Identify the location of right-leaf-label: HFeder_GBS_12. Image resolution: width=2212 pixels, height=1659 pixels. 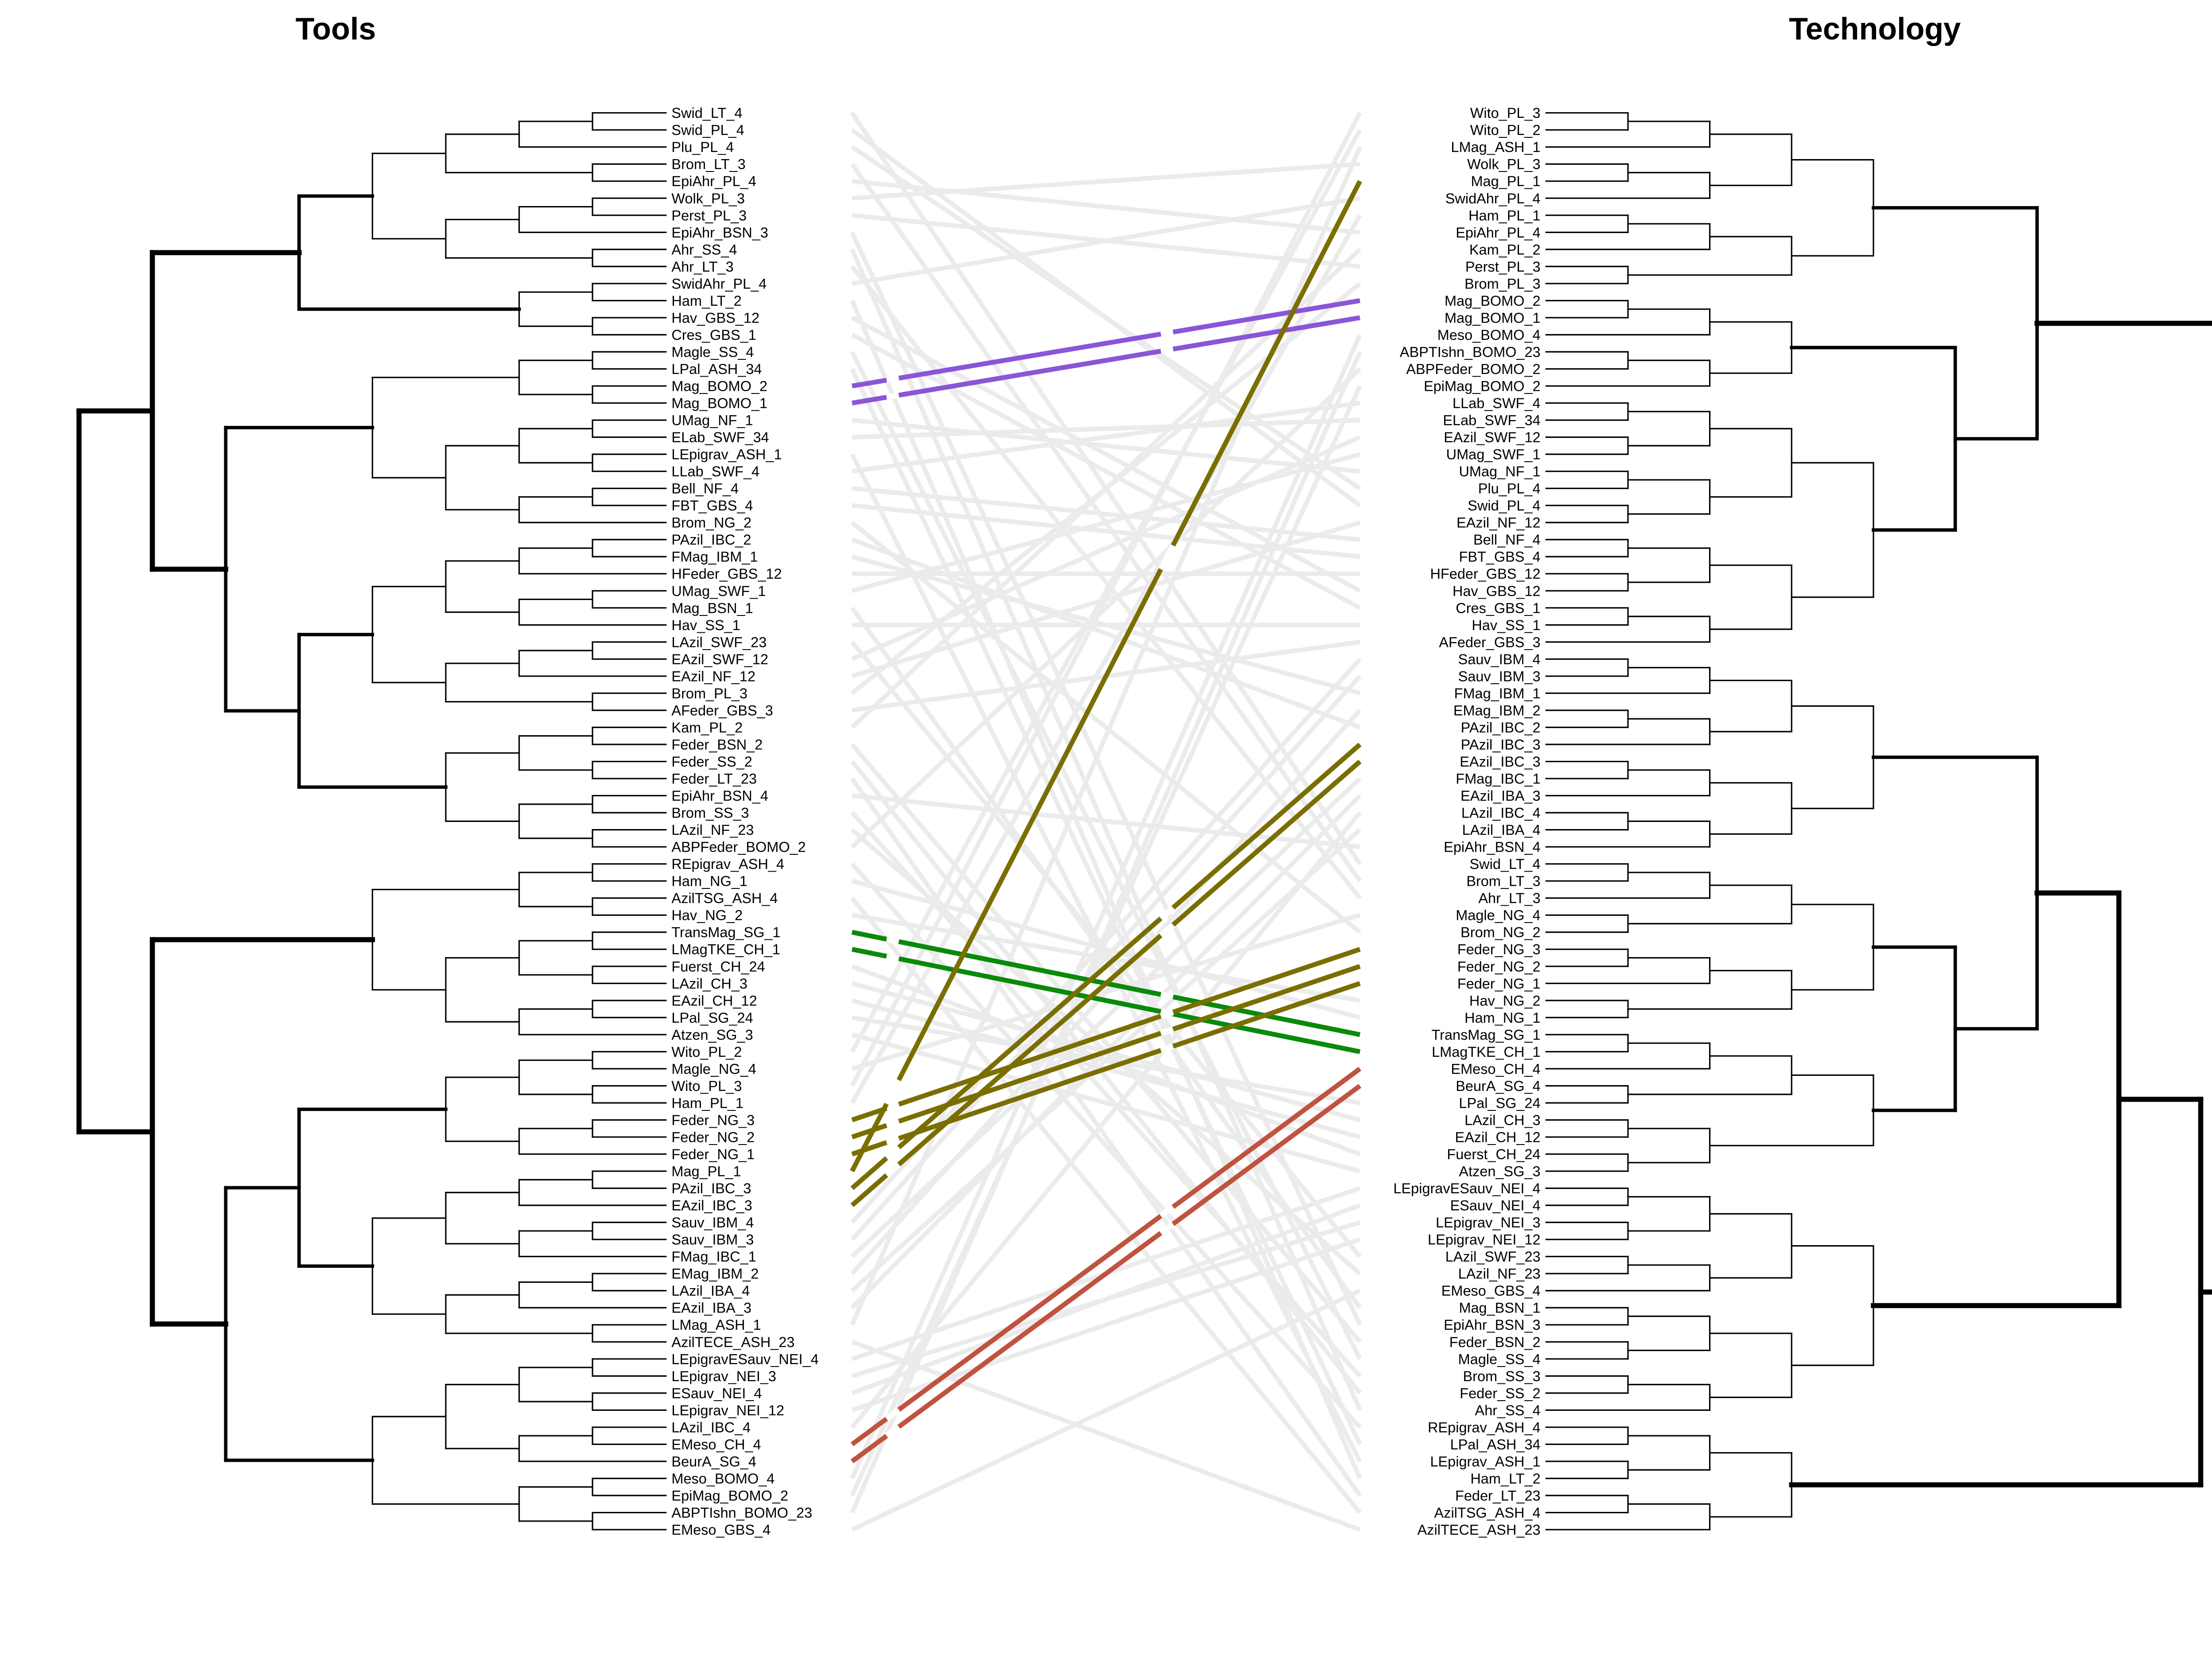
(1485, 574).